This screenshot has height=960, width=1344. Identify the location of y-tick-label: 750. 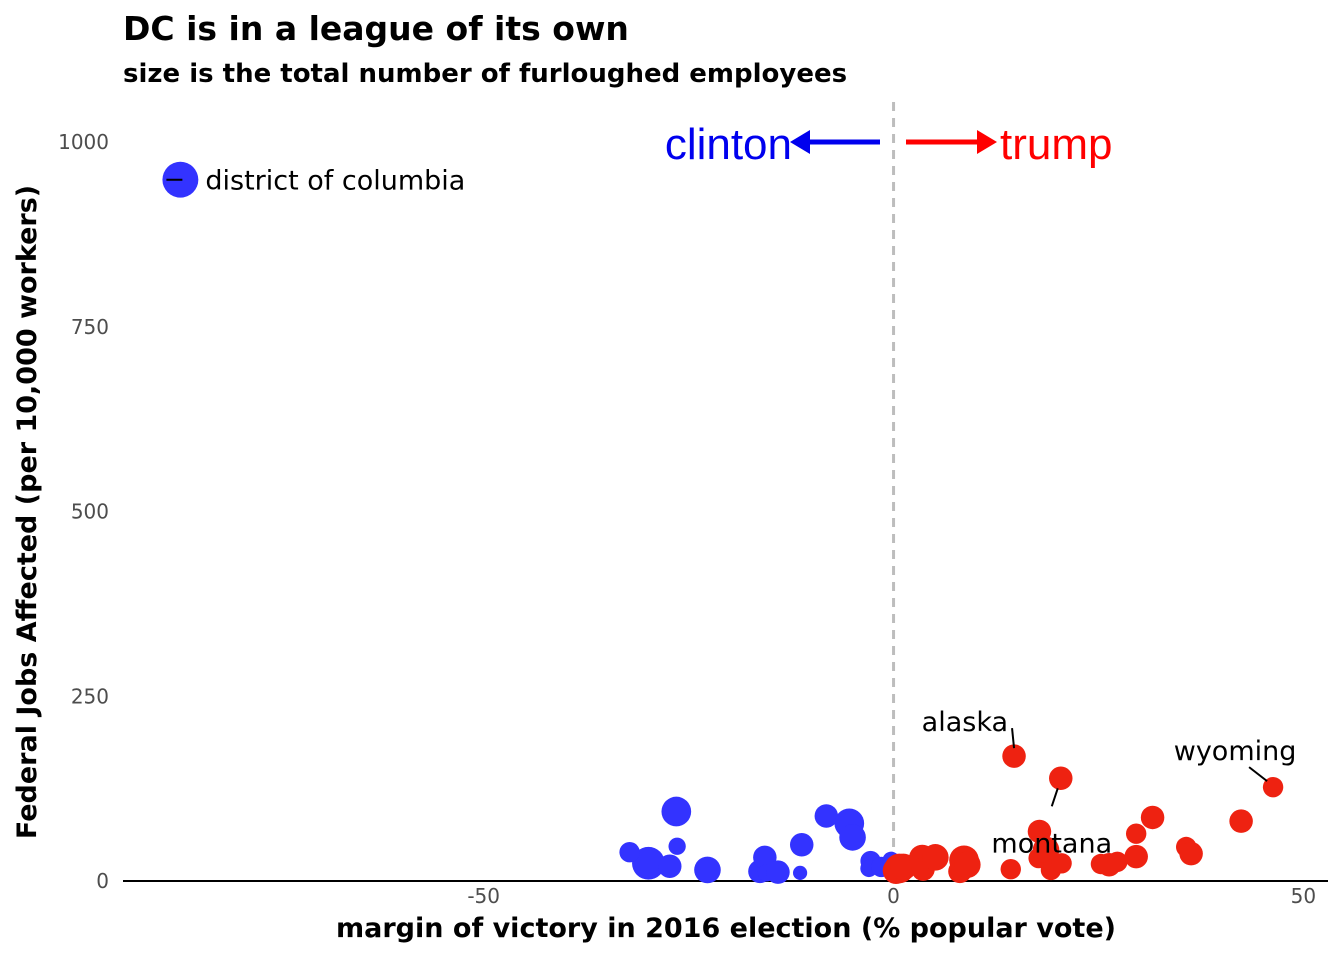
(90, 327).